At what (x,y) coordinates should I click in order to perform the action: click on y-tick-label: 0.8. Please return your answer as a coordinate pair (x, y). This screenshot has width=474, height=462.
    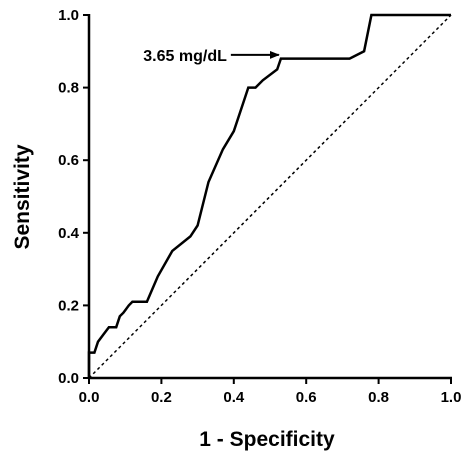
    Looking at the image, I should click on (68, 88).